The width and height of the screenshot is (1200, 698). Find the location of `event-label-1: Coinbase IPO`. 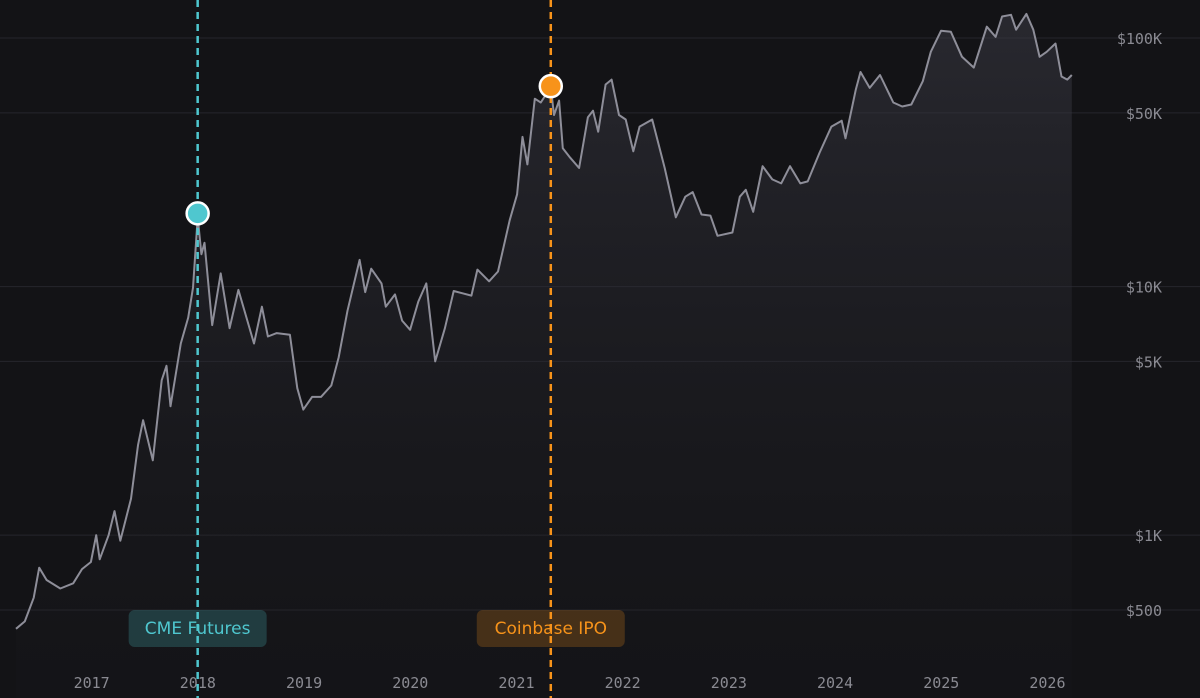

event-label-1: Coinbase IPO is located at coordinates (550, 628).